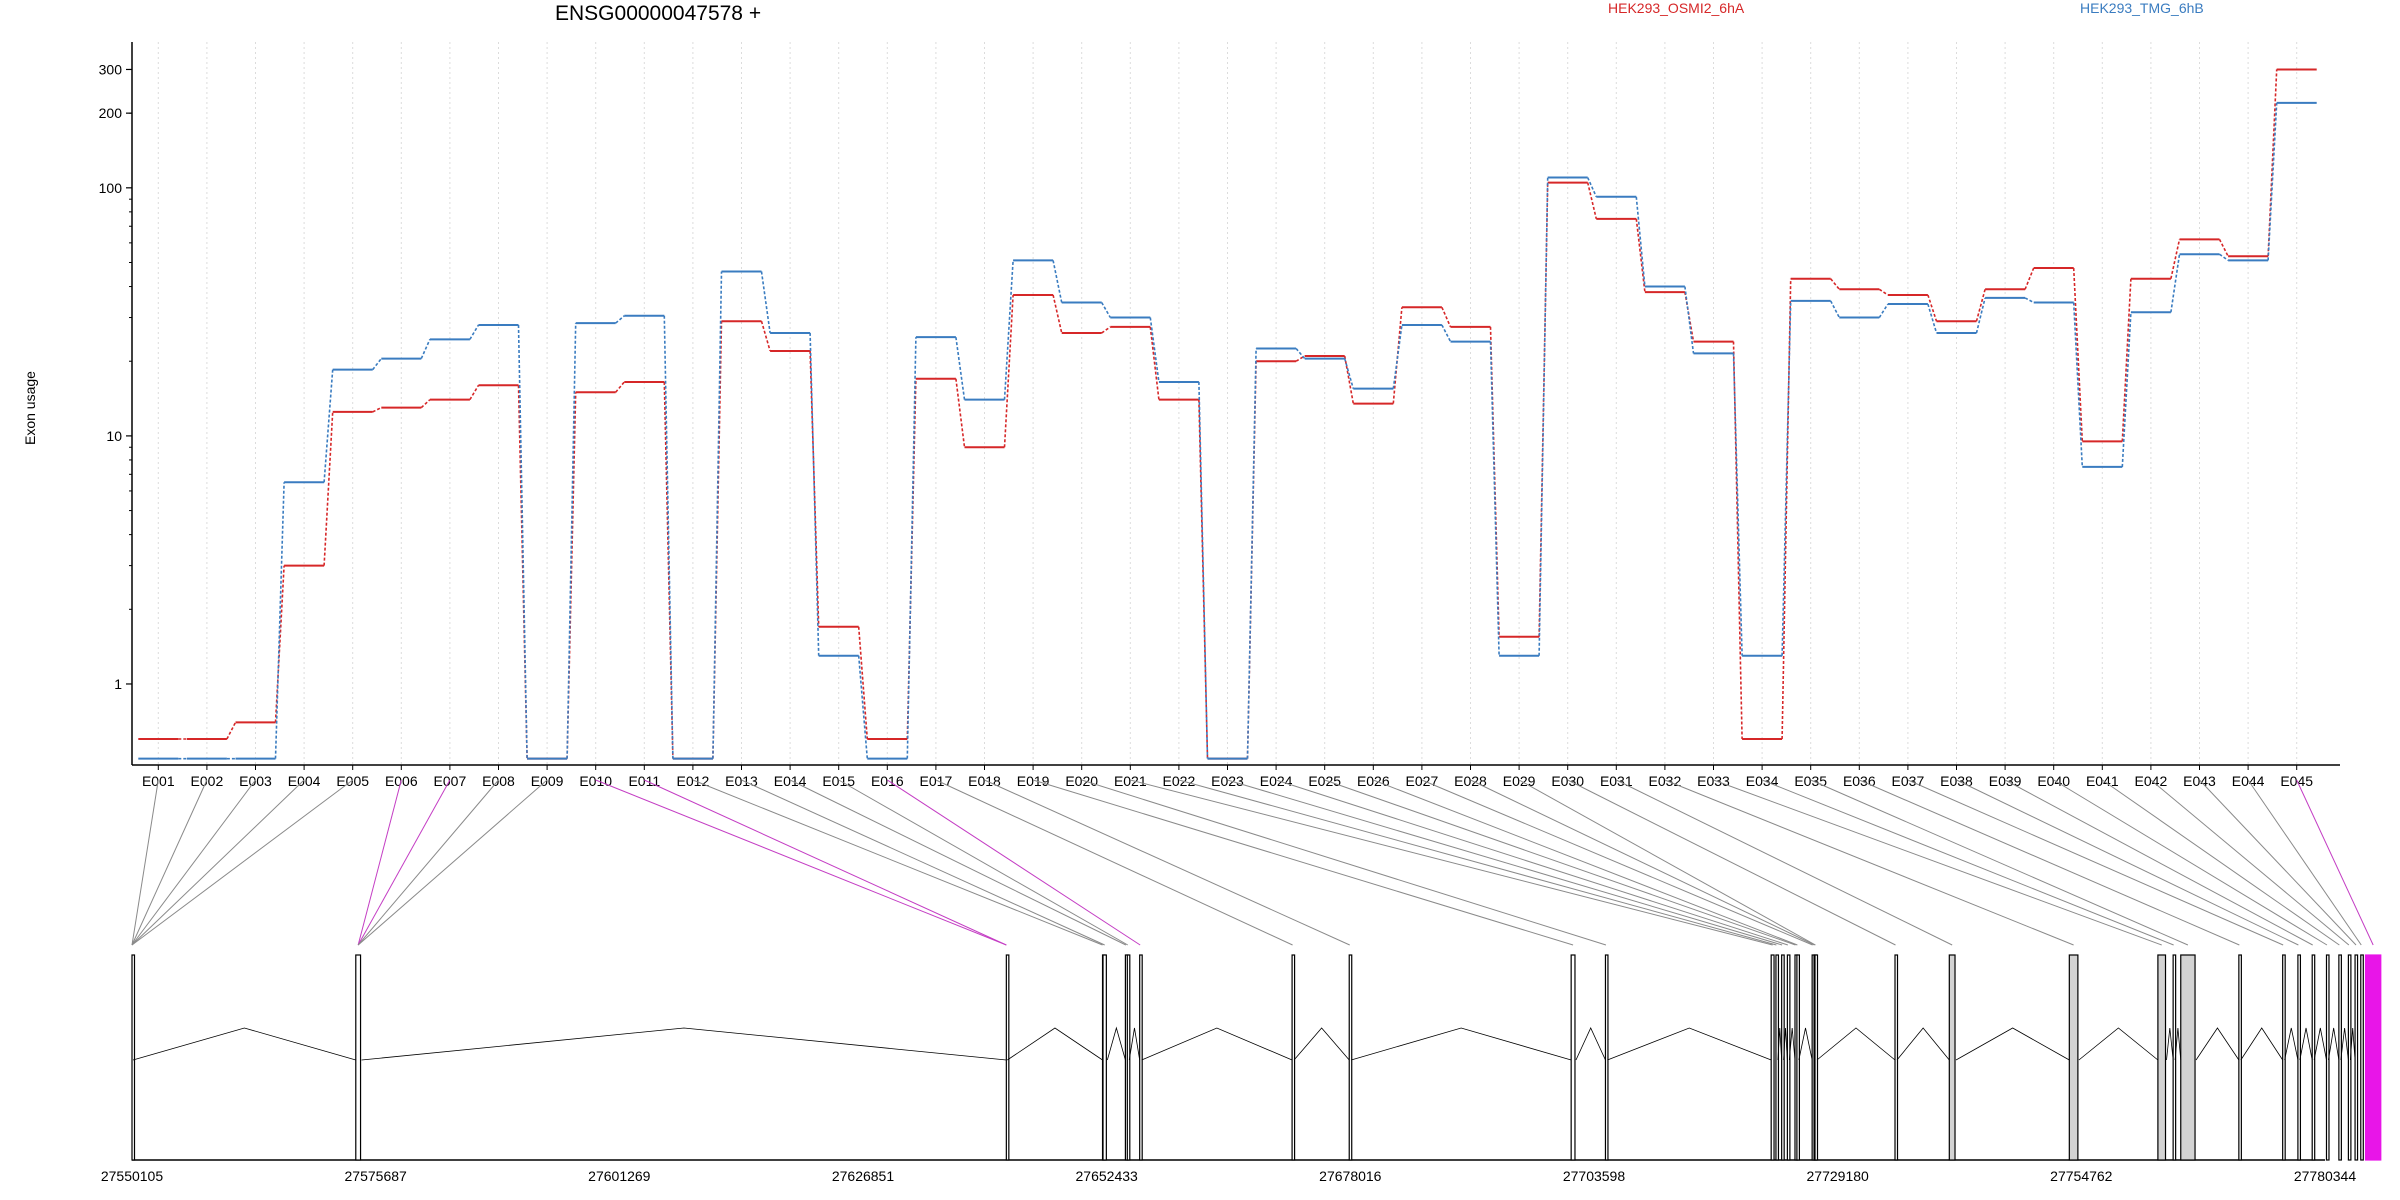 This screenshot has height=1200, width=2400. Describe the element at coordinates (1179, 781) in the screenshot. I see `x-tick-label-e022: E022` at that location.